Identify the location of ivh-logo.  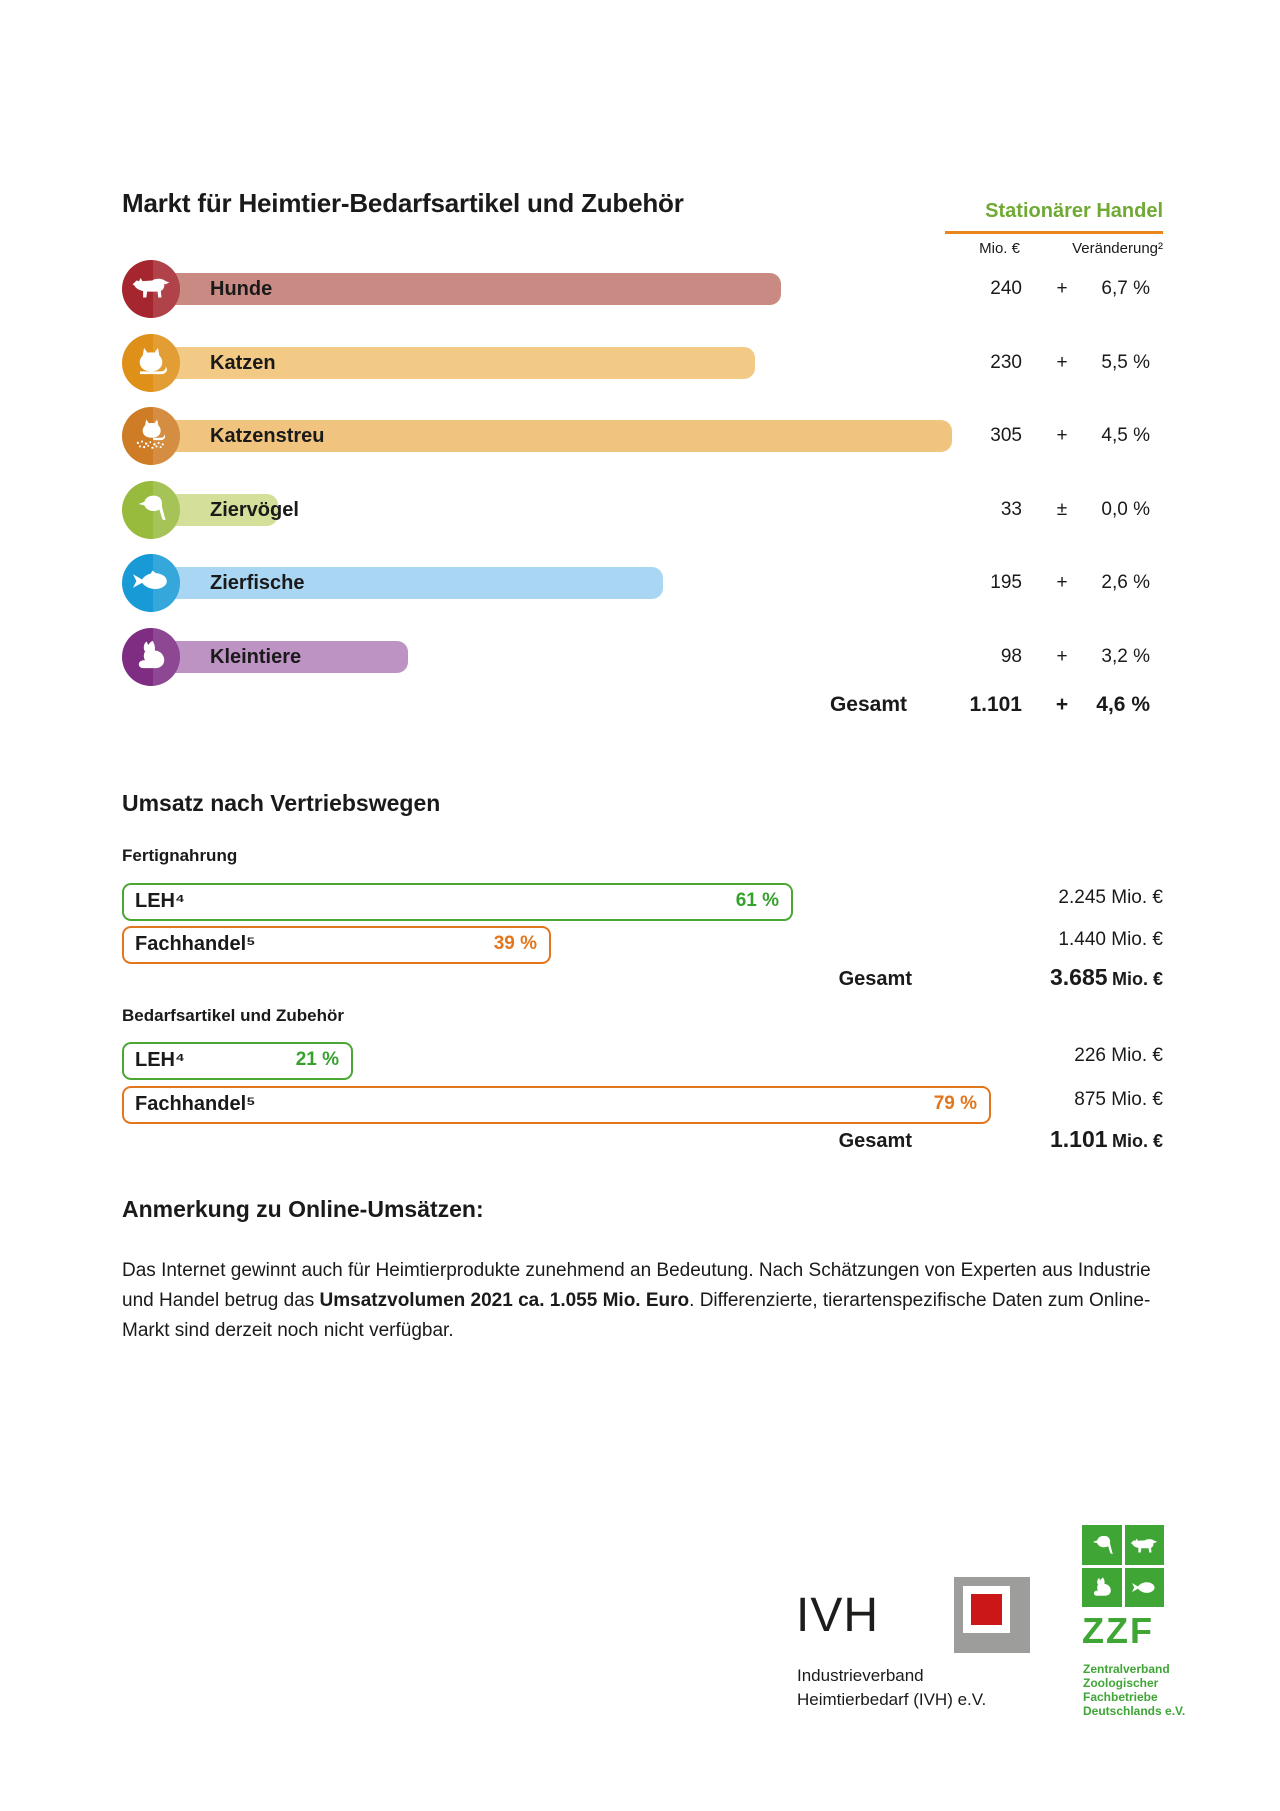
(992, 1615).